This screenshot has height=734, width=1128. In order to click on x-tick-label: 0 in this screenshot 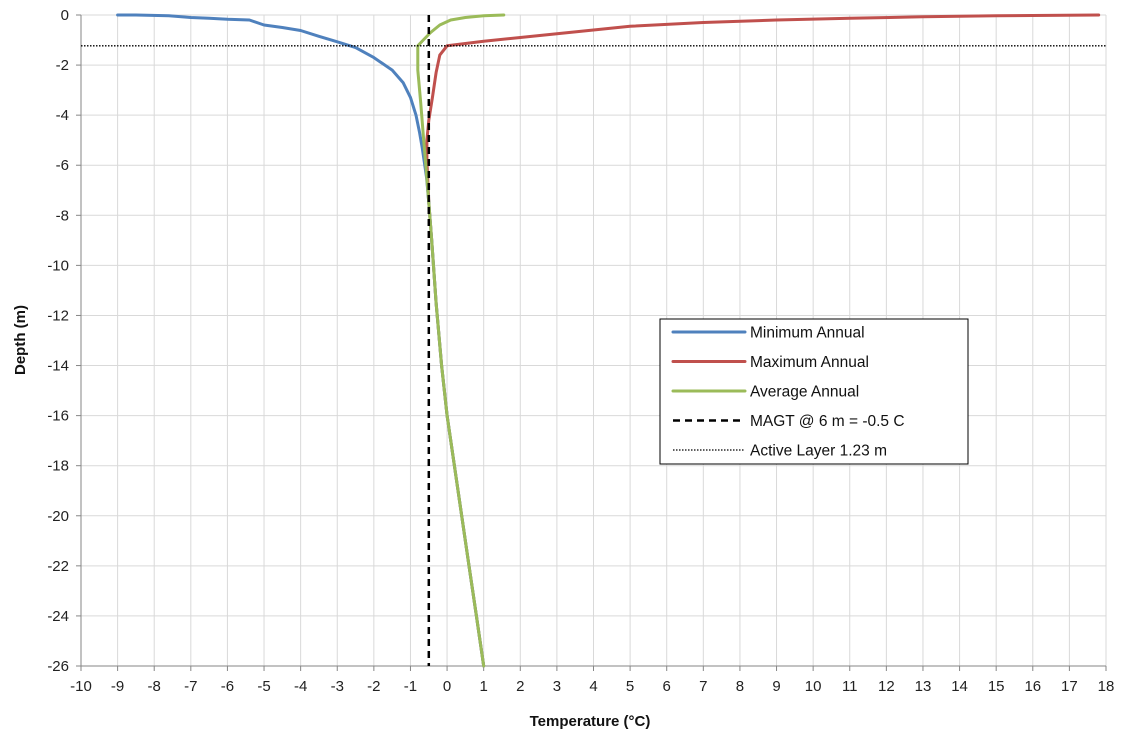, I will do `click(447, 686)`.